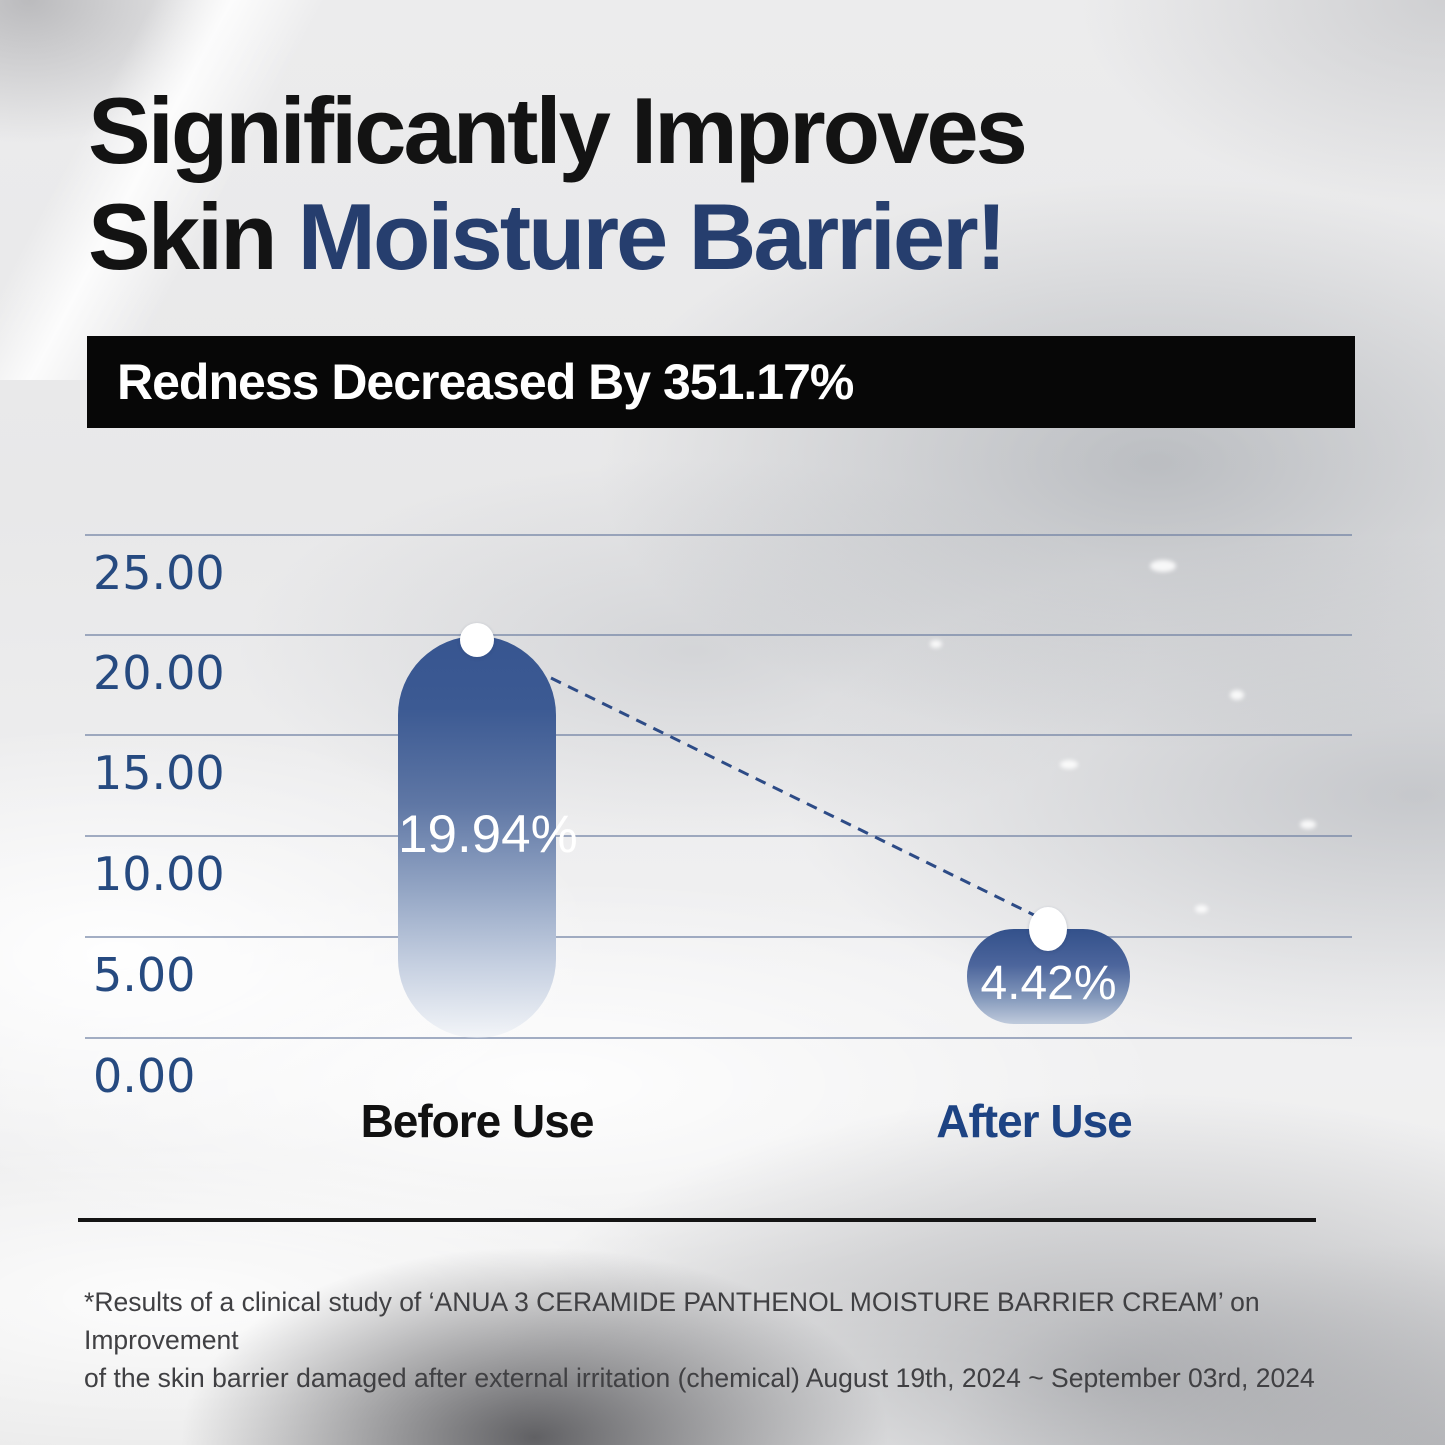 The image size is (1445, 1445). What do you see at coordinates (193, 236) in the screenshot?
I see `page-title-line2-black: Skin` at bounding box center [193, 236].